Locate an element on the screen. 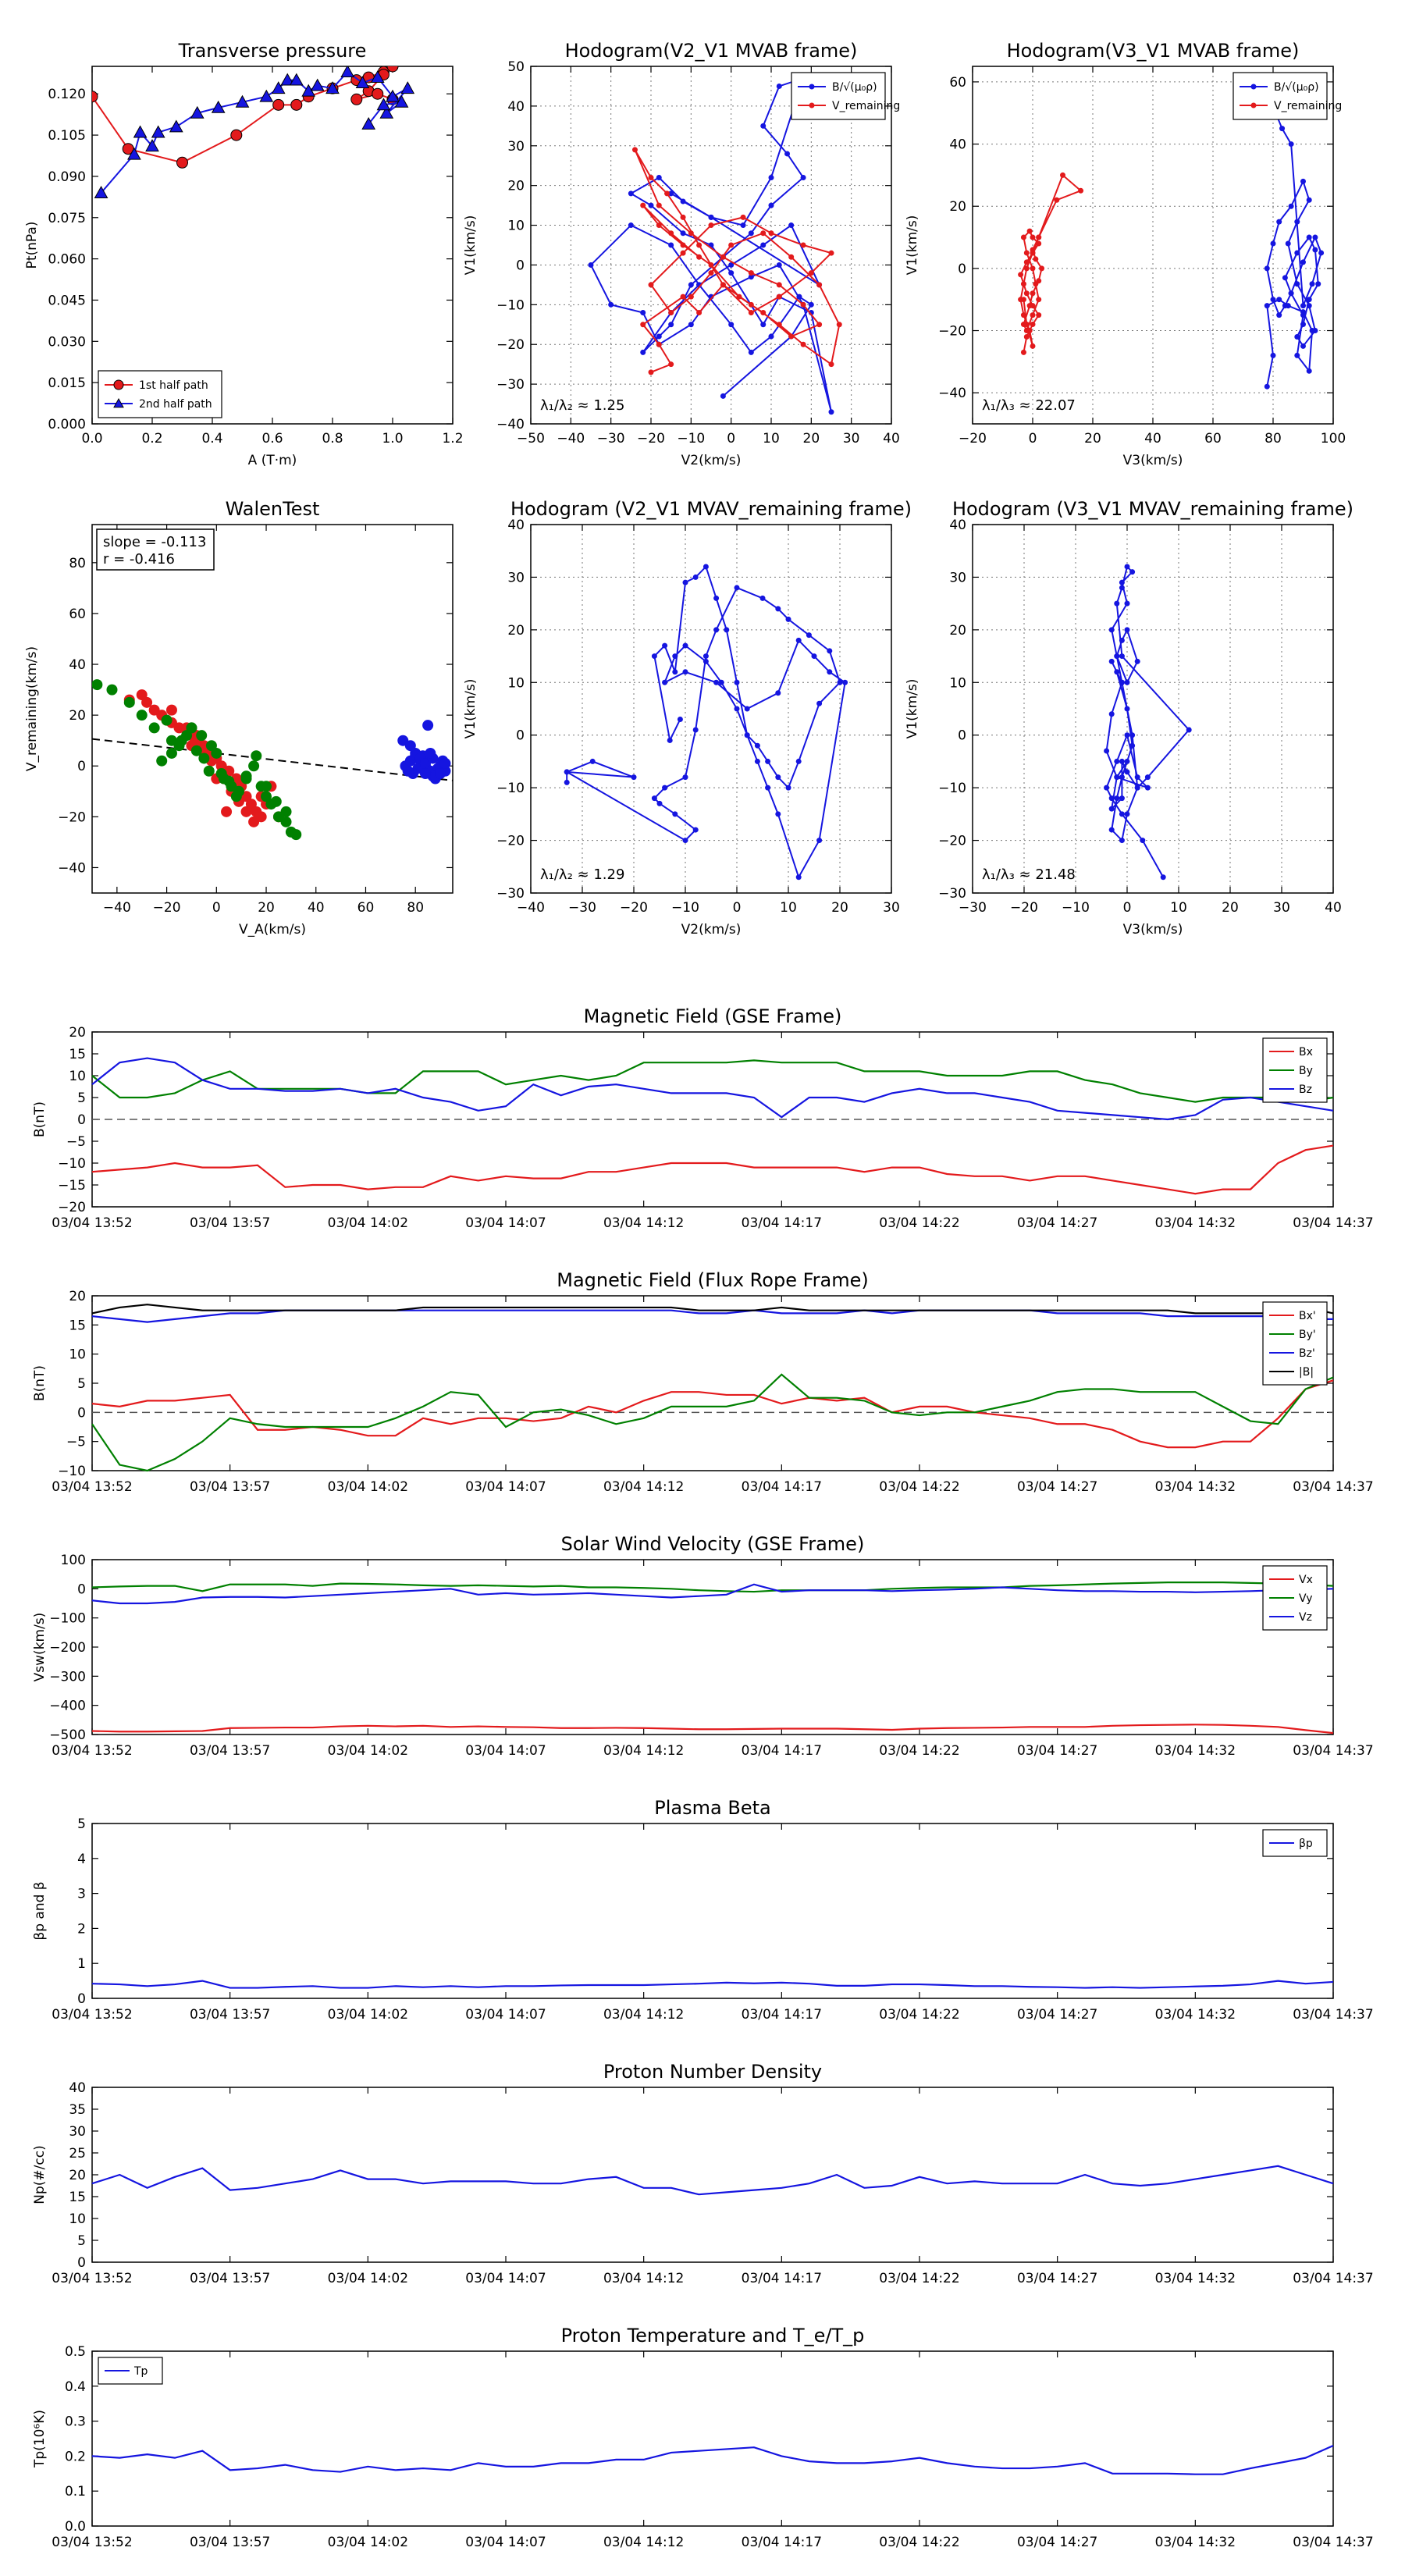  y-tick-label: −200 is located at coordinates (68, 1648).